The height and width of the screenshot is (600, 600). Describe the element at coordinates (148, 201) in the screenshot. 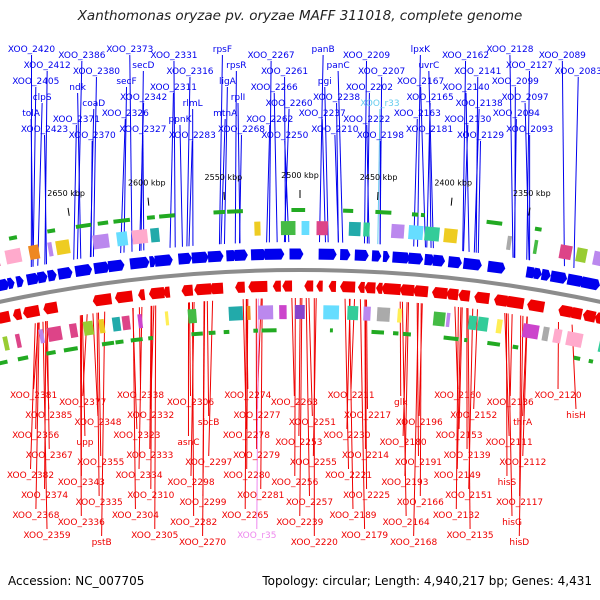

I see `tick-mark` at that location.